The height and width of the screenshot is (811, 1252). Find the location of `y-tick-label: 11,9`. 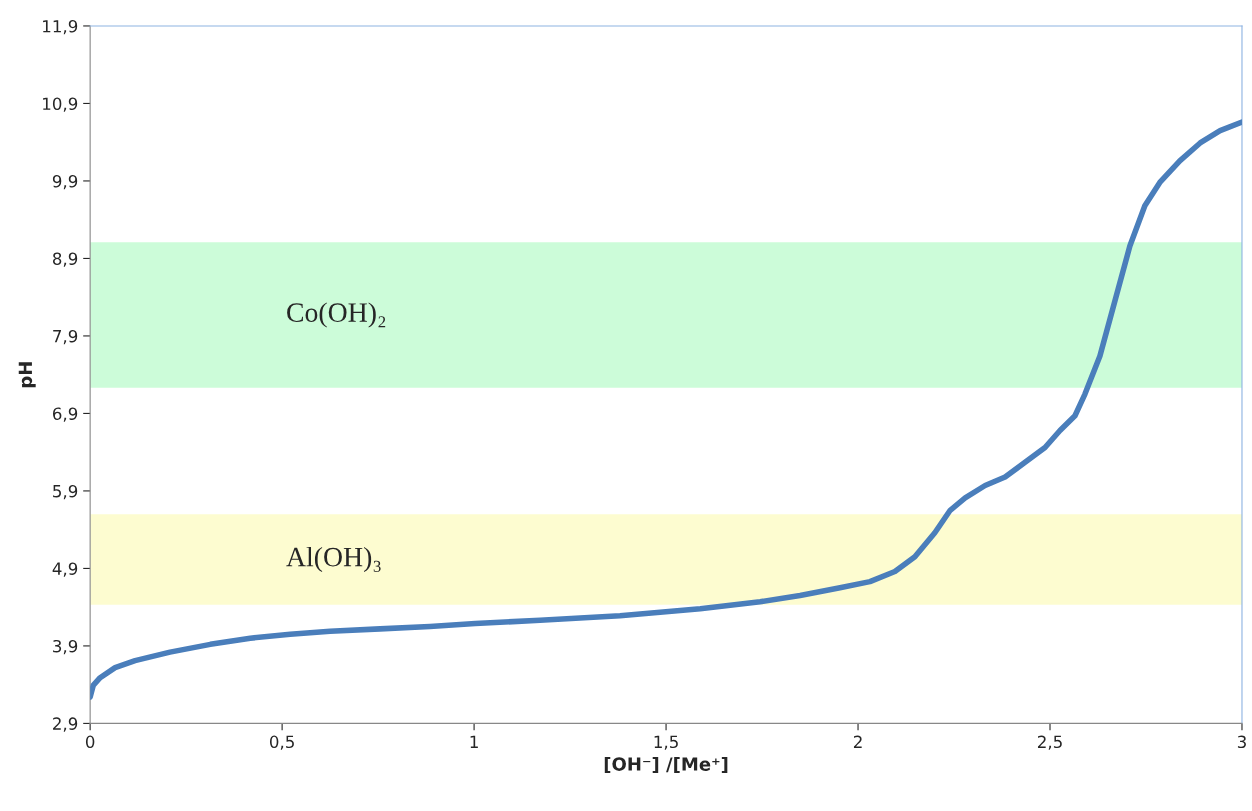

y-tick-label: 11,9 is located at coordinates (60, 27).